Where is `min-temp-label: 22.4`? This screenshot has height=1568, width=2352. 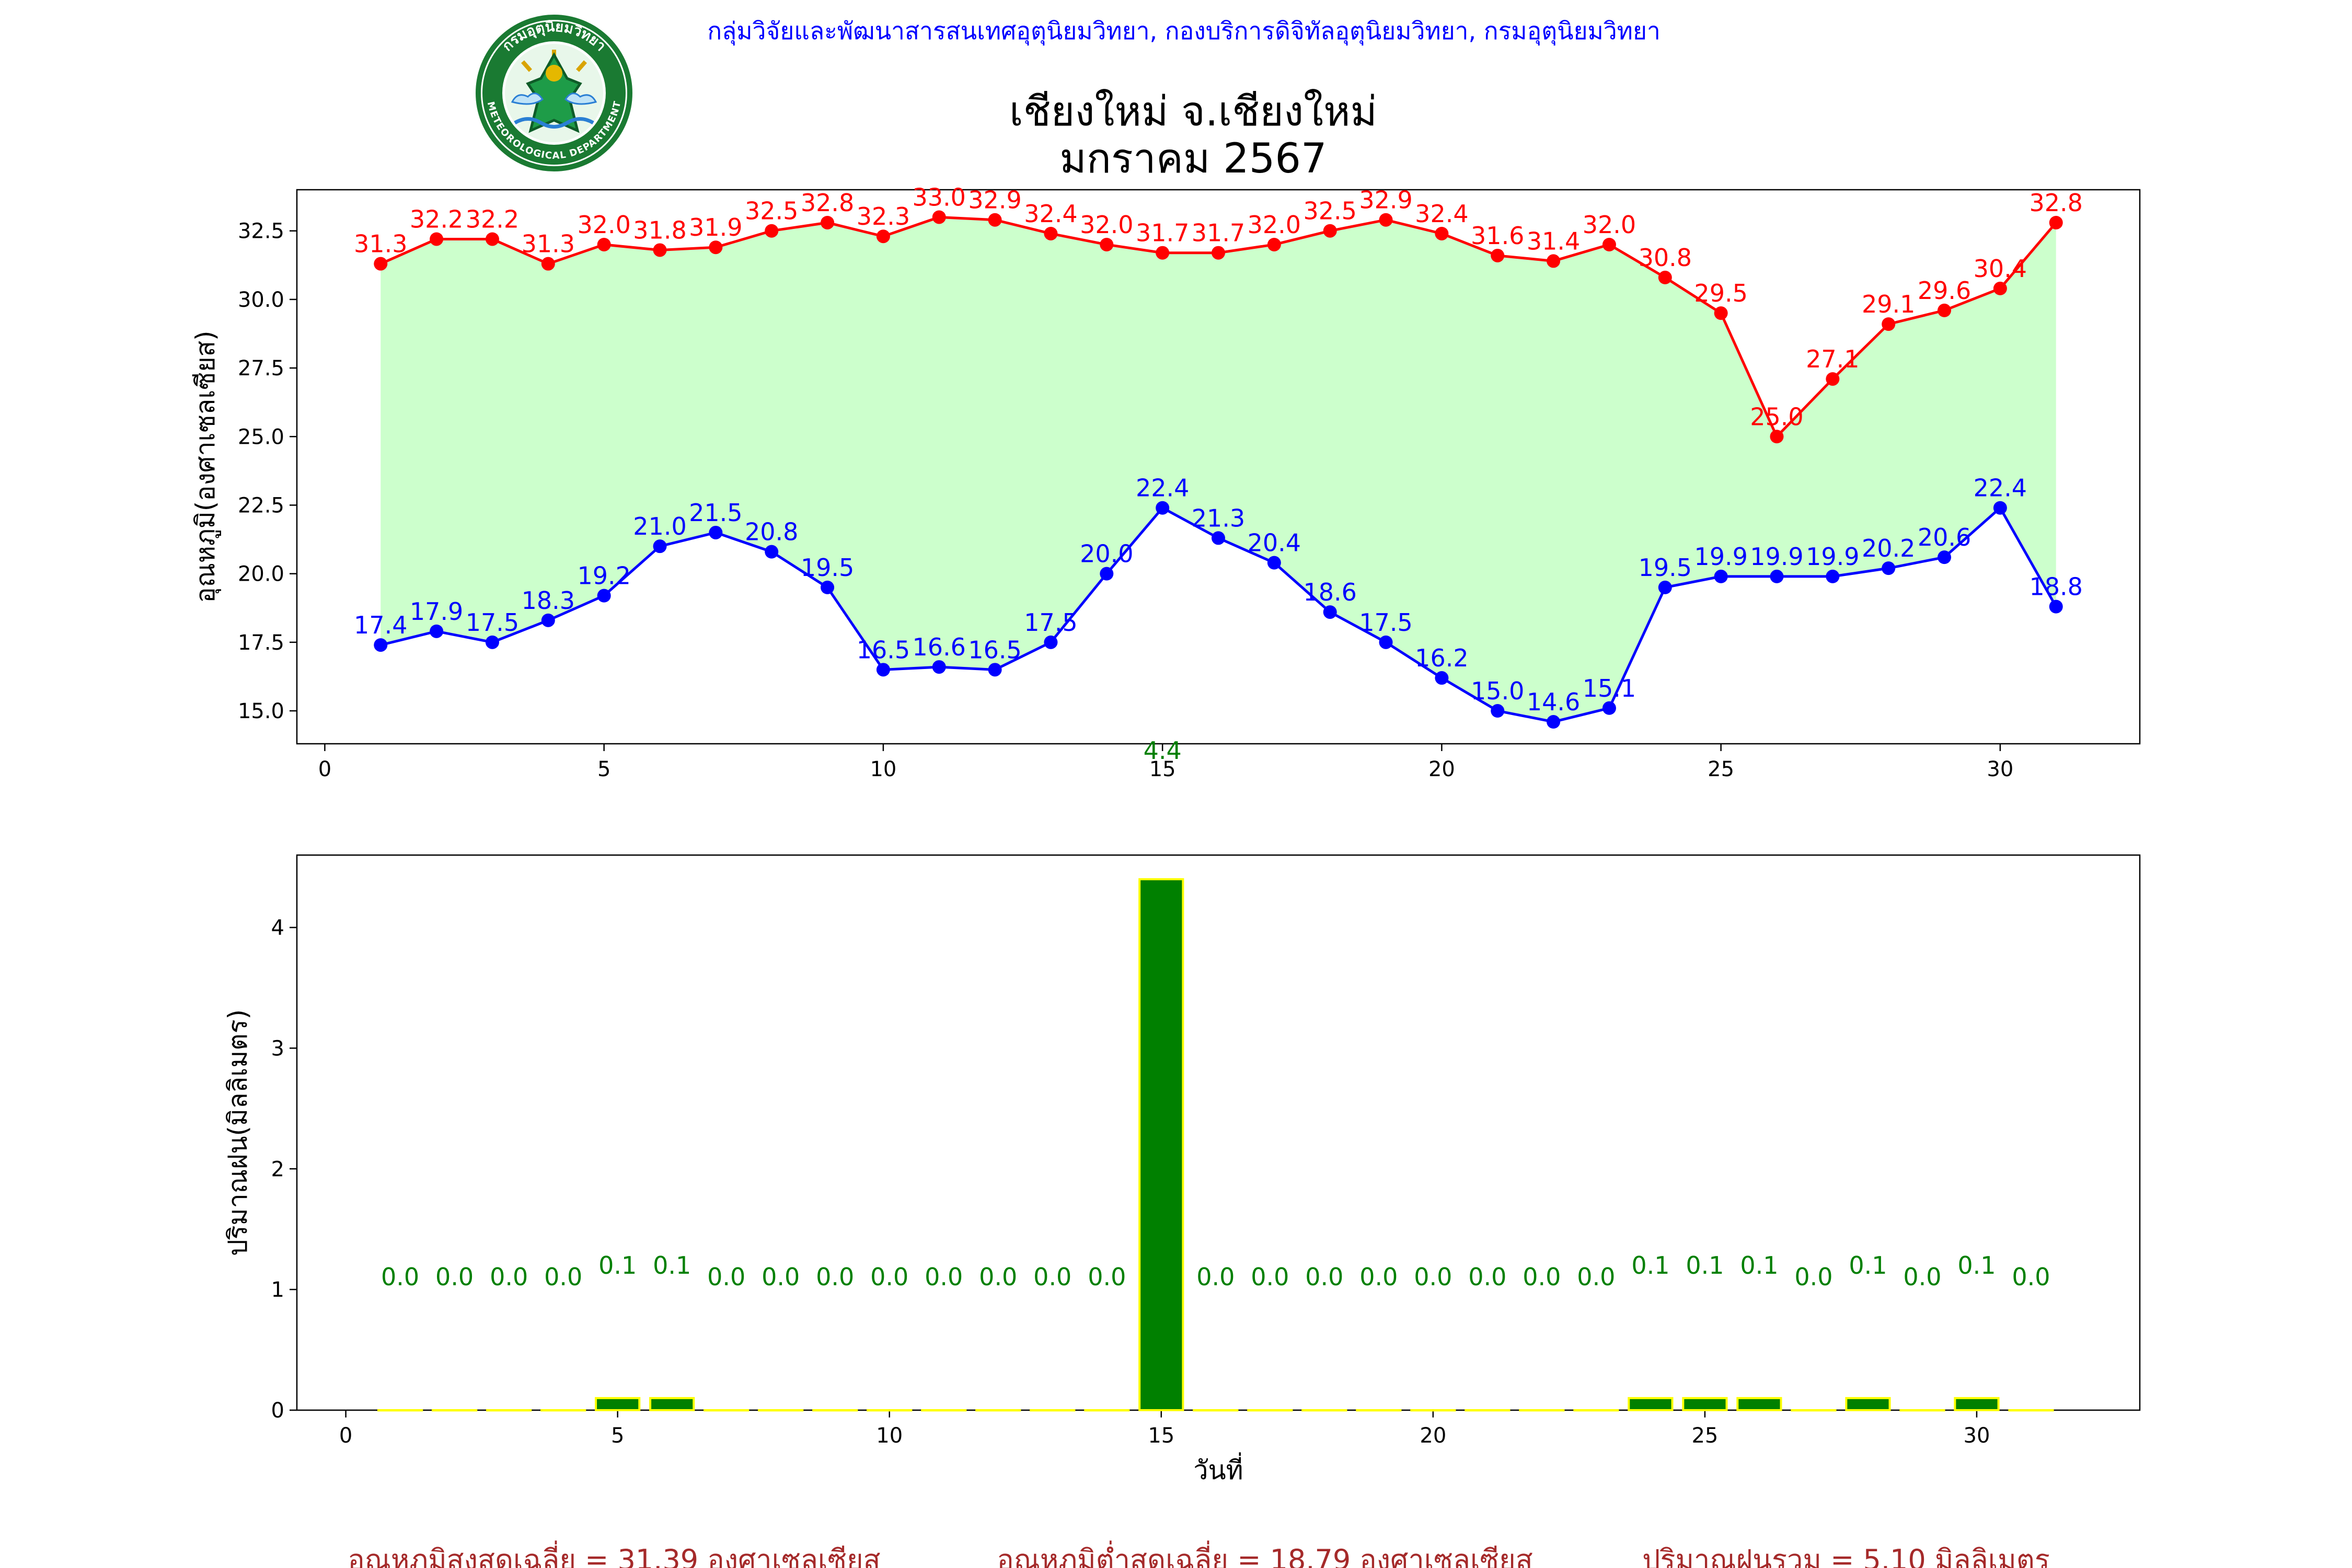
min-temp-label: 22.4 is located at coordinates (1162, 488).